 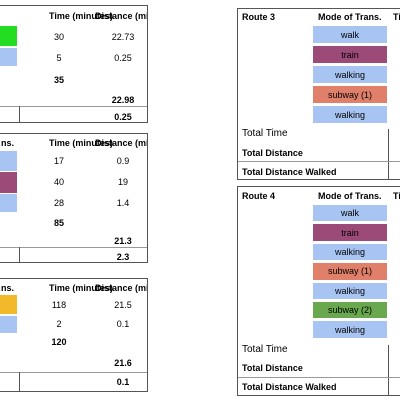 What do you see at coordinates (123, 305) in the screenshot?
I see `distance-value: 21.5` at bounding box center [123, 305].